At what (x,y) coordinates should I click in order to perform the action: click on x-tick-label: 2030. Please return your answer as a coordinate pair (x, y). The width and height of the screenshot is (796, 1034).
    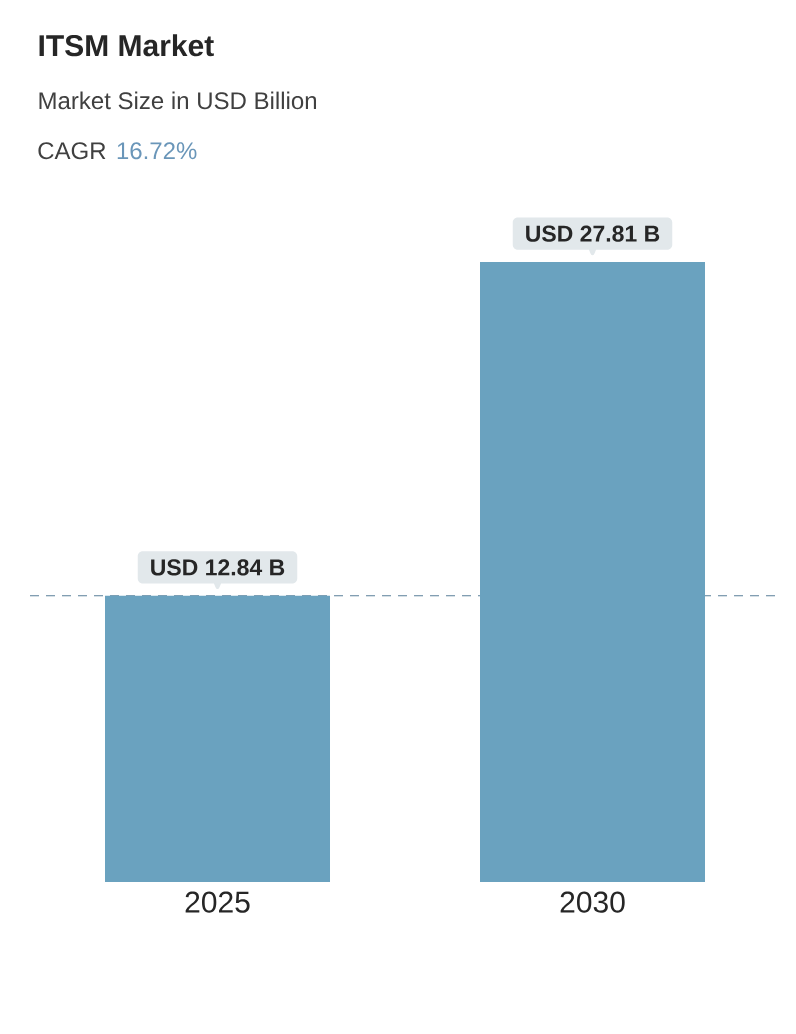
    Looking at the image, I should click on (592, 902).